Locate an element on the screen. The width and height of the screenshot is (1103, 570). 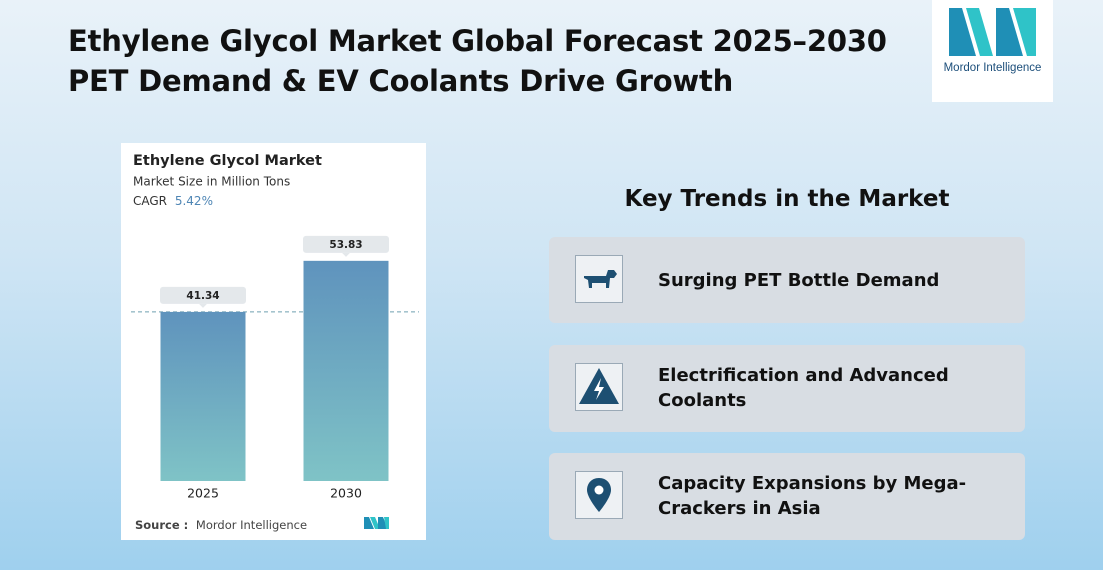
cagr: CAGR 5.42% is located at coordinates (173, 201).